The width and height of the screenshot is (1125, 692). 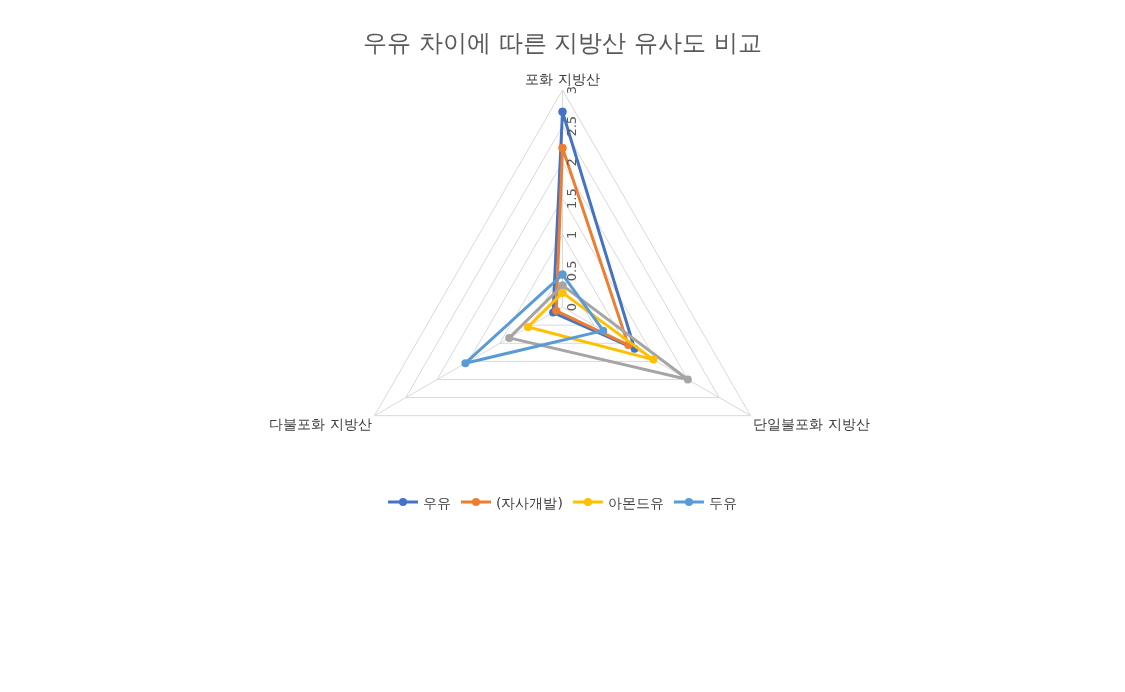 What do you see at coordinates (437, 502) in the screenshot?
I see `legend-label: 우유` at bounding box center [437, 502].